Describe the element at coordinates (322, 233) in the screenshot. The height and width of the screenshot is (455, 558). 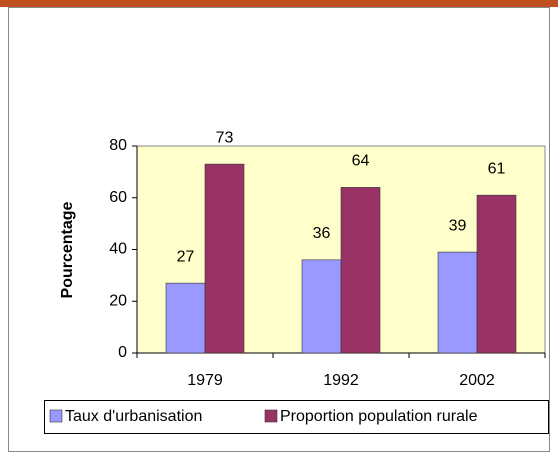
I see `data-label: 36` at that location.